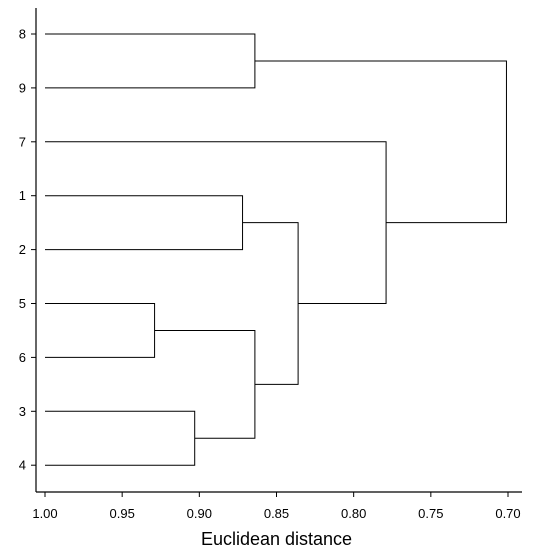 This screenshot has width=537, height=550. Describe the element at coordinates (270, 303) in the screenshot. I see `branch-f` at that location.